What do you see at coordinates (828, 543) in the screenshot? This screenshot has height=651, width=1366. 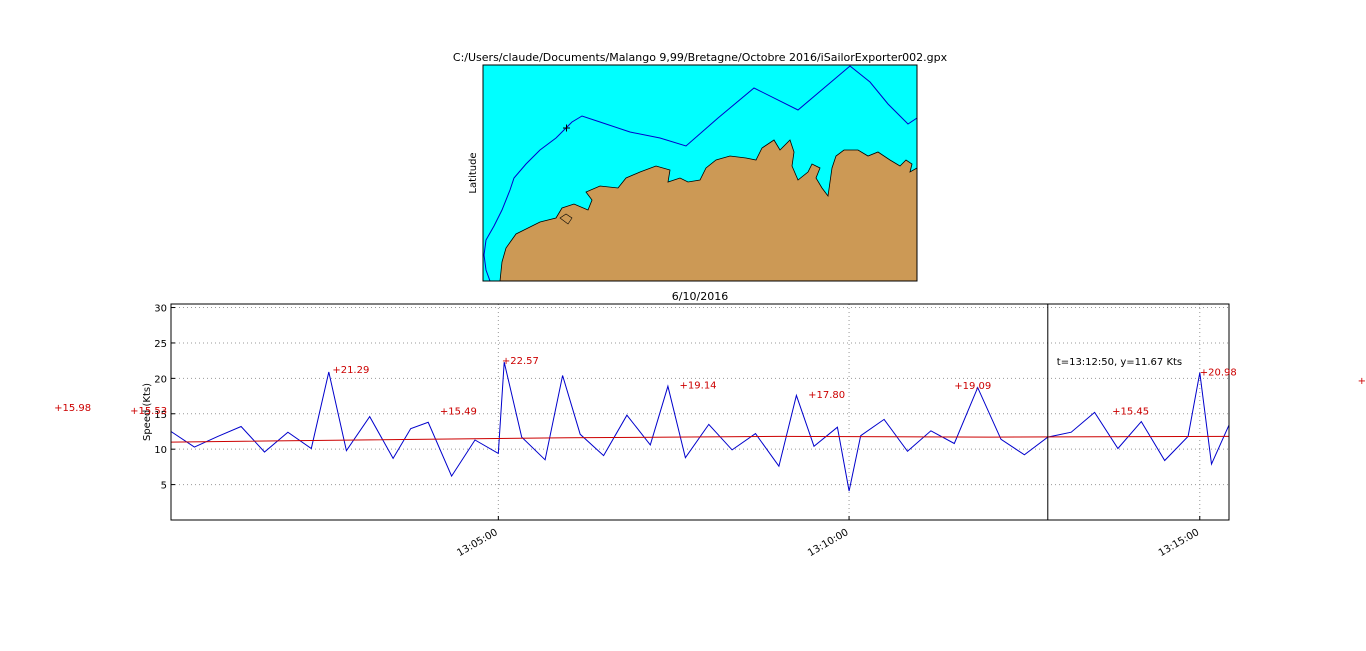 I see `x-tick-label: 13:10:00` at bounding box center [828, 543].